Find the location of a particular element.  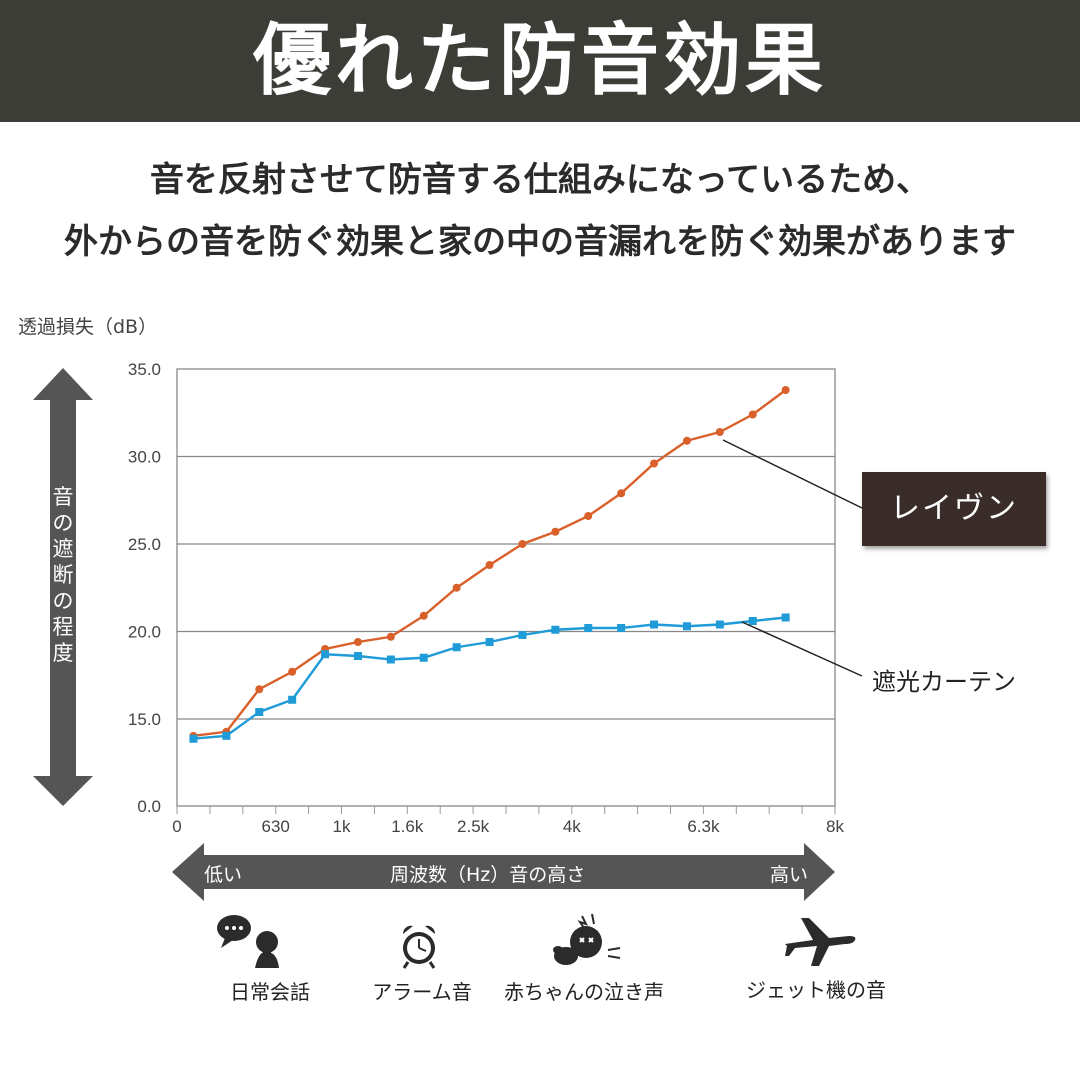

x-low-label: 低い is located at coordinates (223, 875).